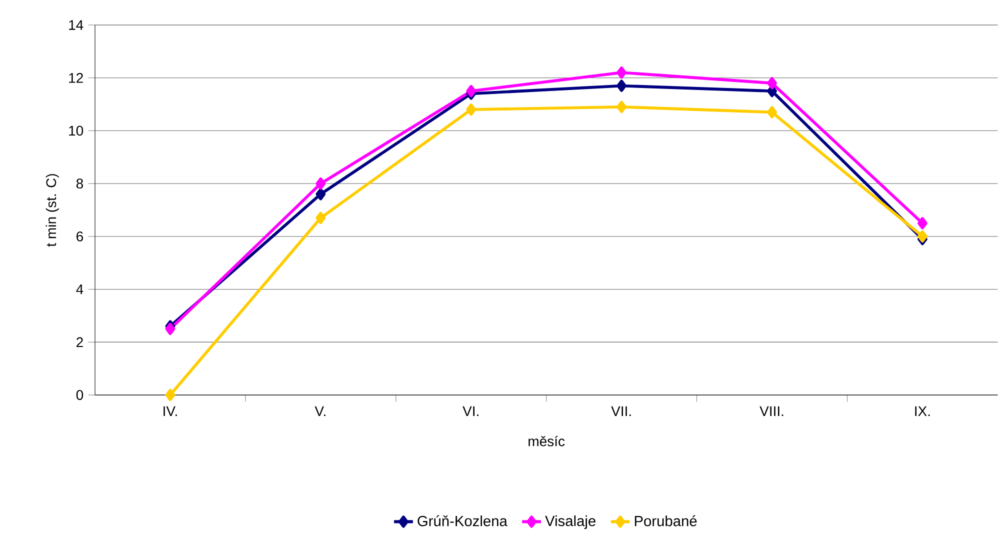  Describe the element at coordinates (170, 411) in the screenshot. I see `x-tick-label: IV.` at that location.